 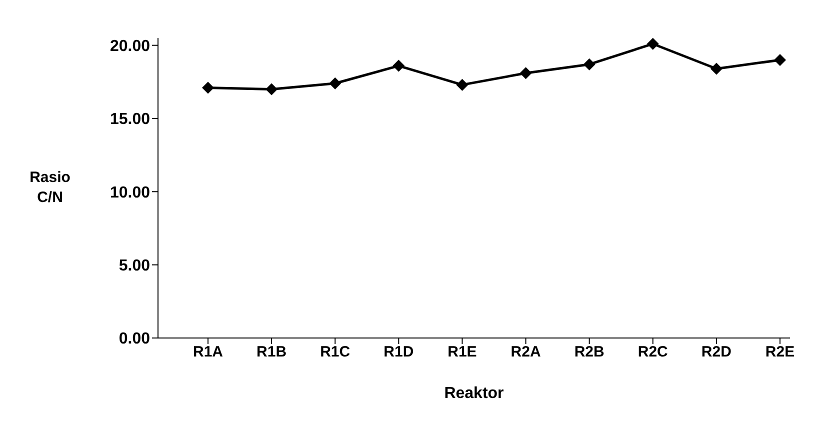 What do you see at coordinates (462, 352) in the screenshot?
I see `x-tick-label: R1E` at bounding box center [462, 352].